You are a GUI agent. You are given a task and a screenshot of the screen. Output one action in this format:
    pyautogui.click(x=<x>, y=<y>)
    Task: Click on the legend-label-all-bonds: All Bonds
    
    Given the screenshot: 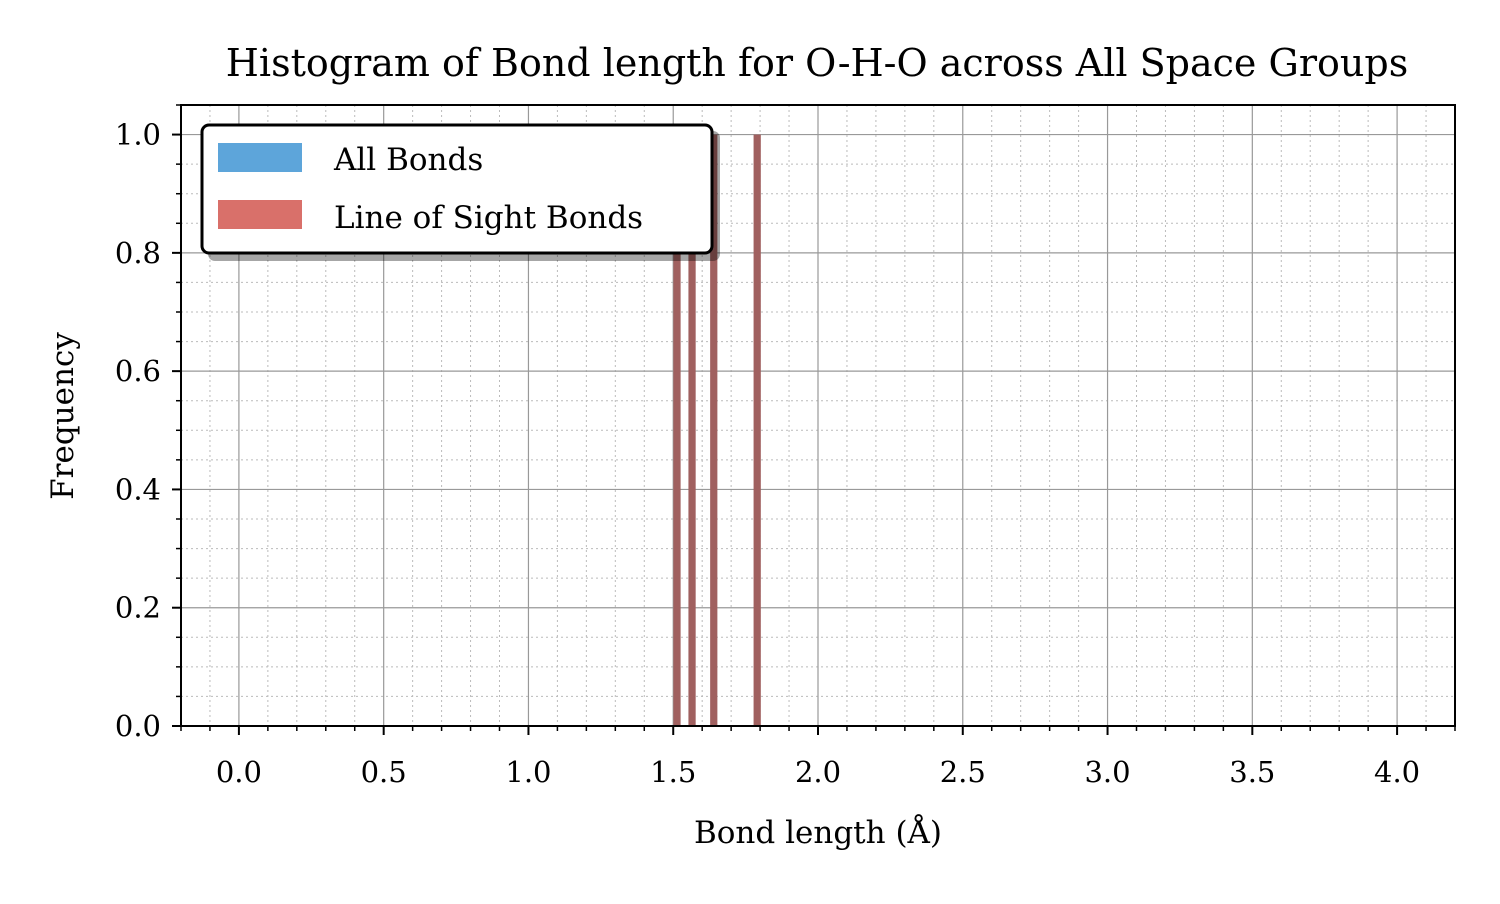 What is the action you would take?
    pyautogui.click(x=408, y=160)
    